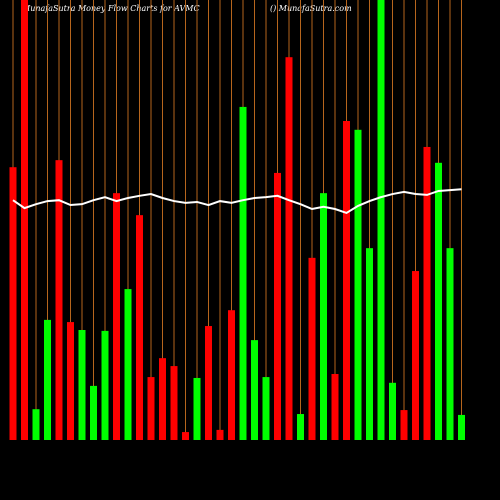 This screenshot has height=500, width=500. I want to click on chart-title: MunafaSutra Money Flow Charts for AVMC, so click(110, 8).